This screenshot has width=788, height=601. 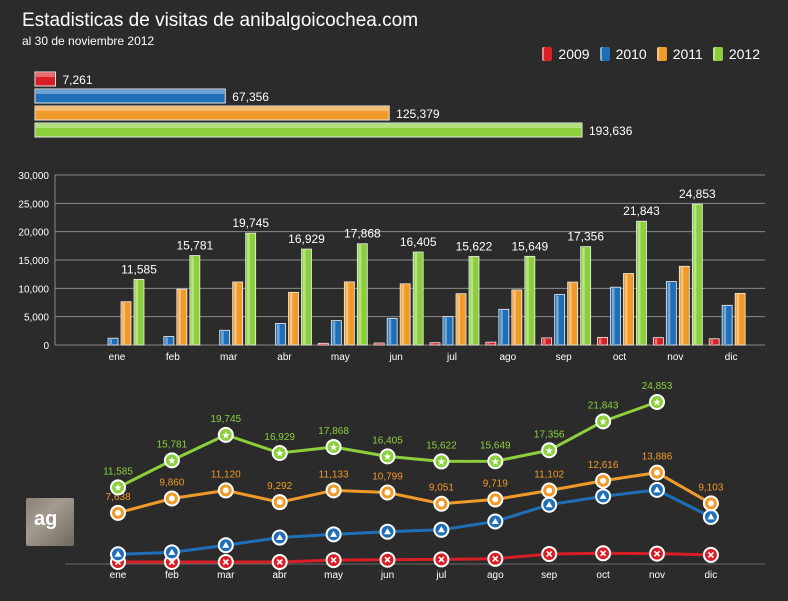 What do you see at coordinates (656, 341) in the screenshot?
I see `bar-shine-2009-nov` at bounding box center [656, 341].